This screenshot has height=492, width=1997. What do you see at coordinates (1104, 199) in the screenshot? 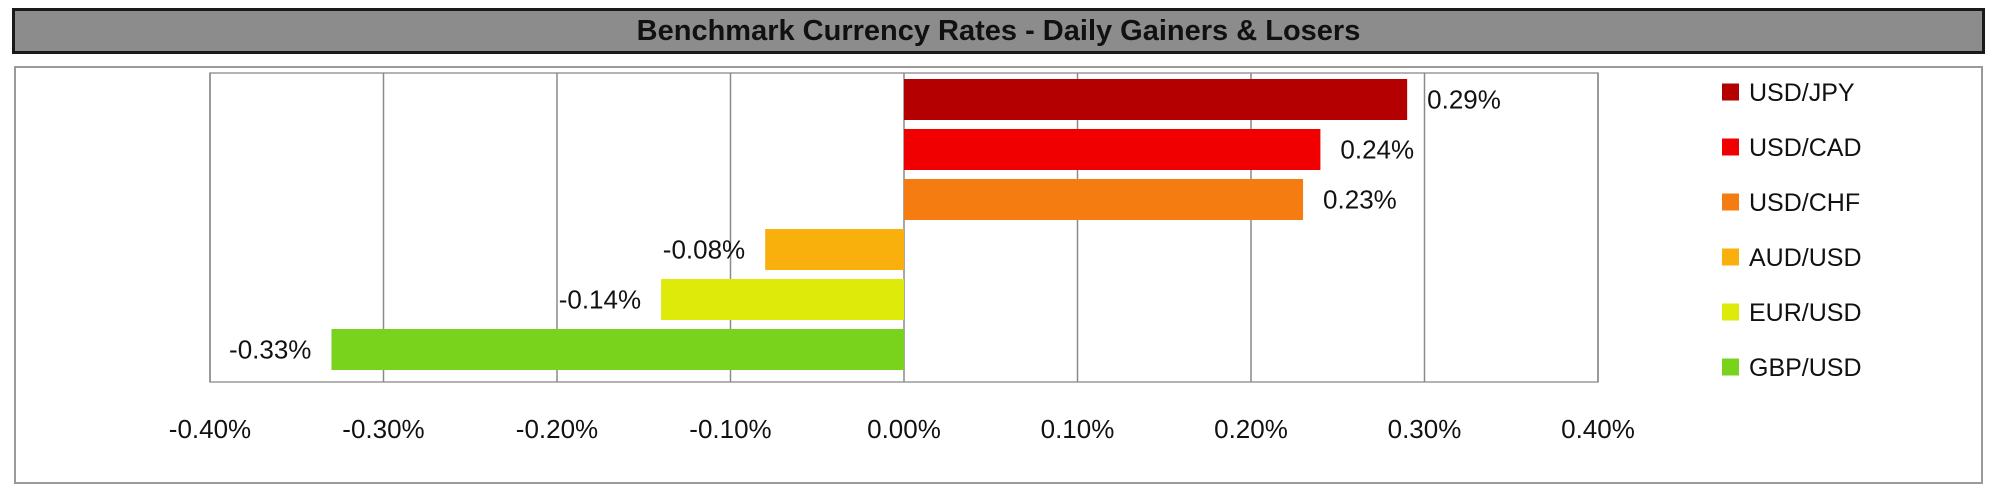
I see `bar-usd-chf` at bounding box center [1104, 199].